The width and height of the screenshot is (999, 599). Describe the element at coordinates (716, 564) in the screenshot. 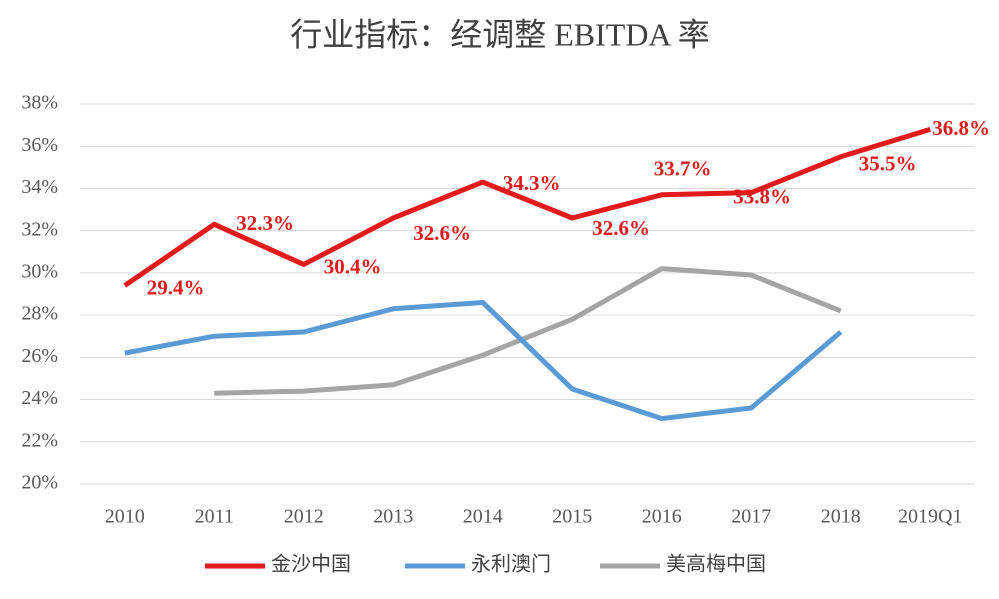

I see `legend-label: 美高梅中国` at that location.